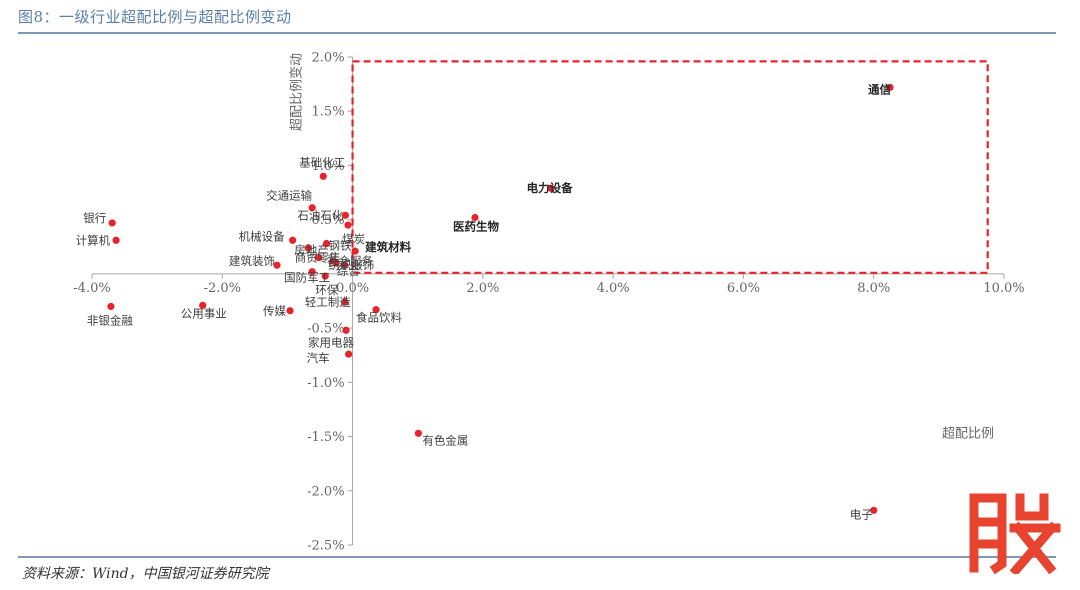 This screenshot has height=590, width=1080. What do you see at coordinates (145, 574) in the screenshot?
I see `source-note: 资料来源：Wind，中国银河证券研究院` at bounding box center [145, 574].